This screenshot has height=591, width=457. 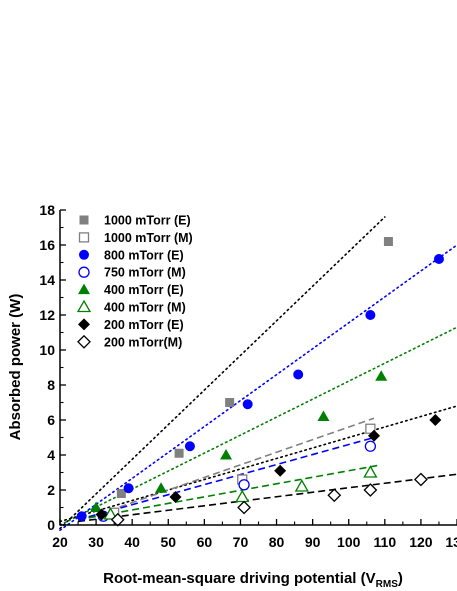 What do you see at coordinates (47, 210) in the screenshot?
I see `y-tick-label: 18` at bounding box center [47, 210].